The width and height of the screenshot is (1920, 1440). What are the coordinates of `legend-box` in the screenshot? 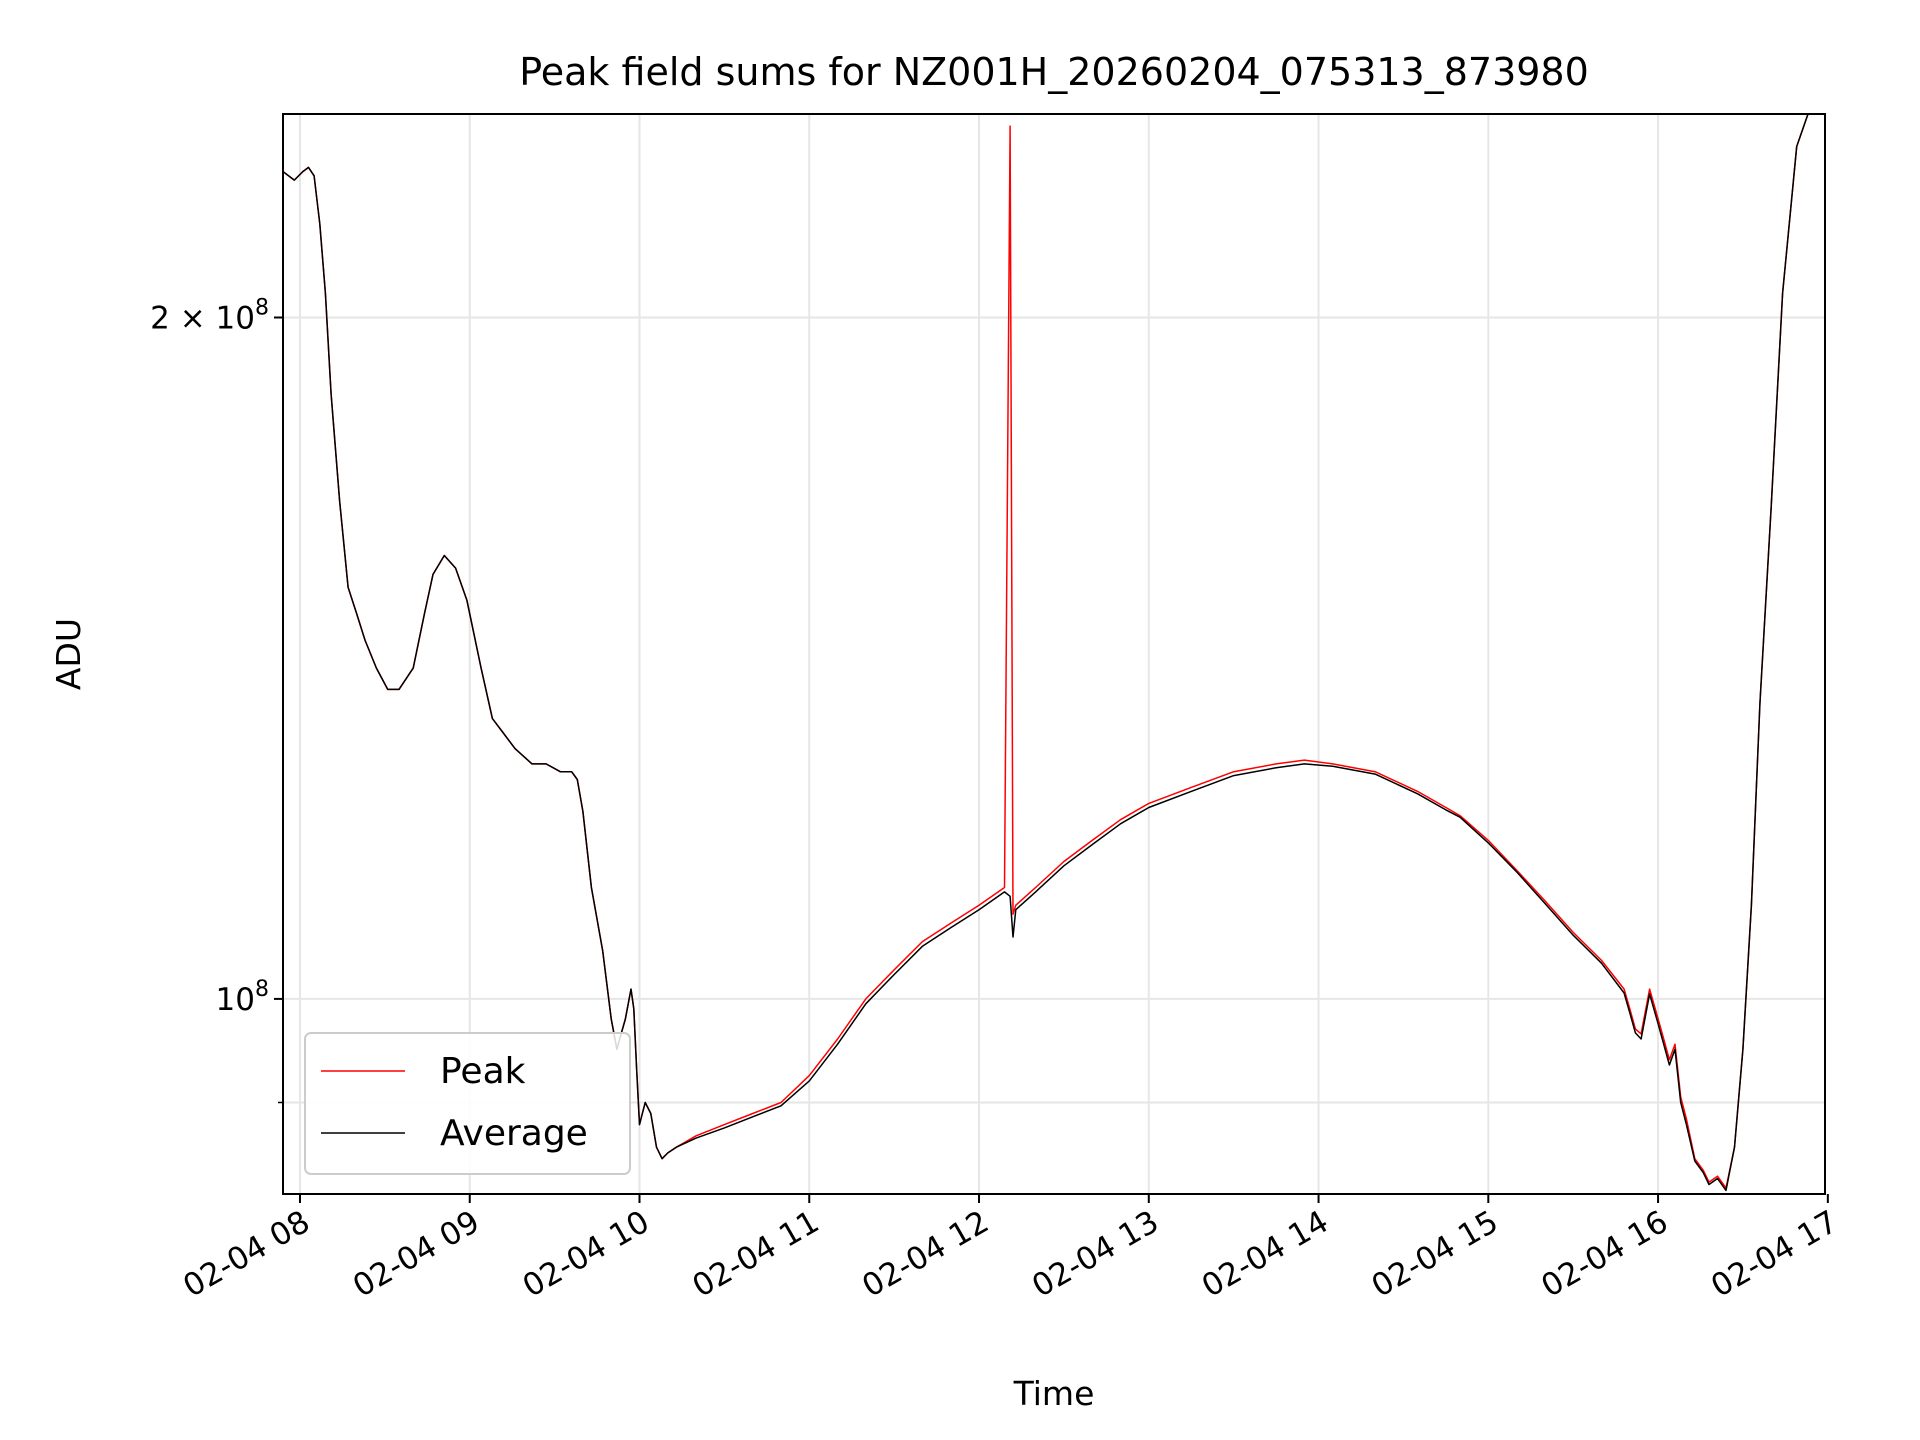 It's located at (467, 1103).